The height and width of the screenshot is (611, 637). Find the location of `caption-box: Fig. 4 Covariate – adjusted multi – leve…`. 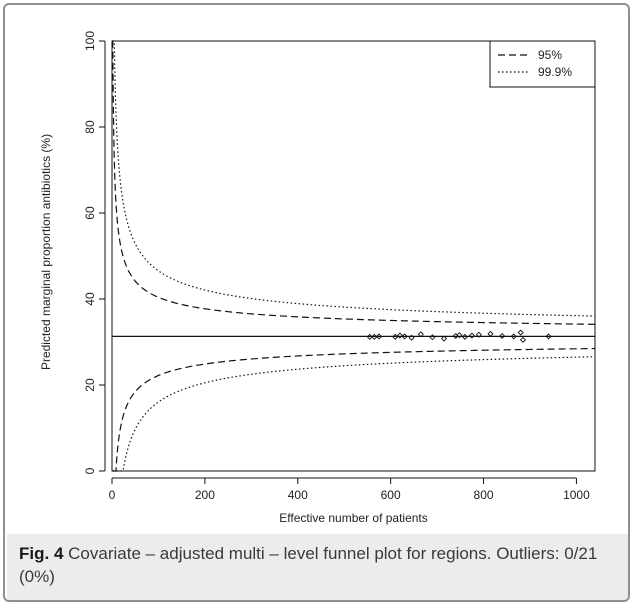

caption-box: Fig. 4 Covariate – adjusted multi – leve… is located at coordinates (317, 567).